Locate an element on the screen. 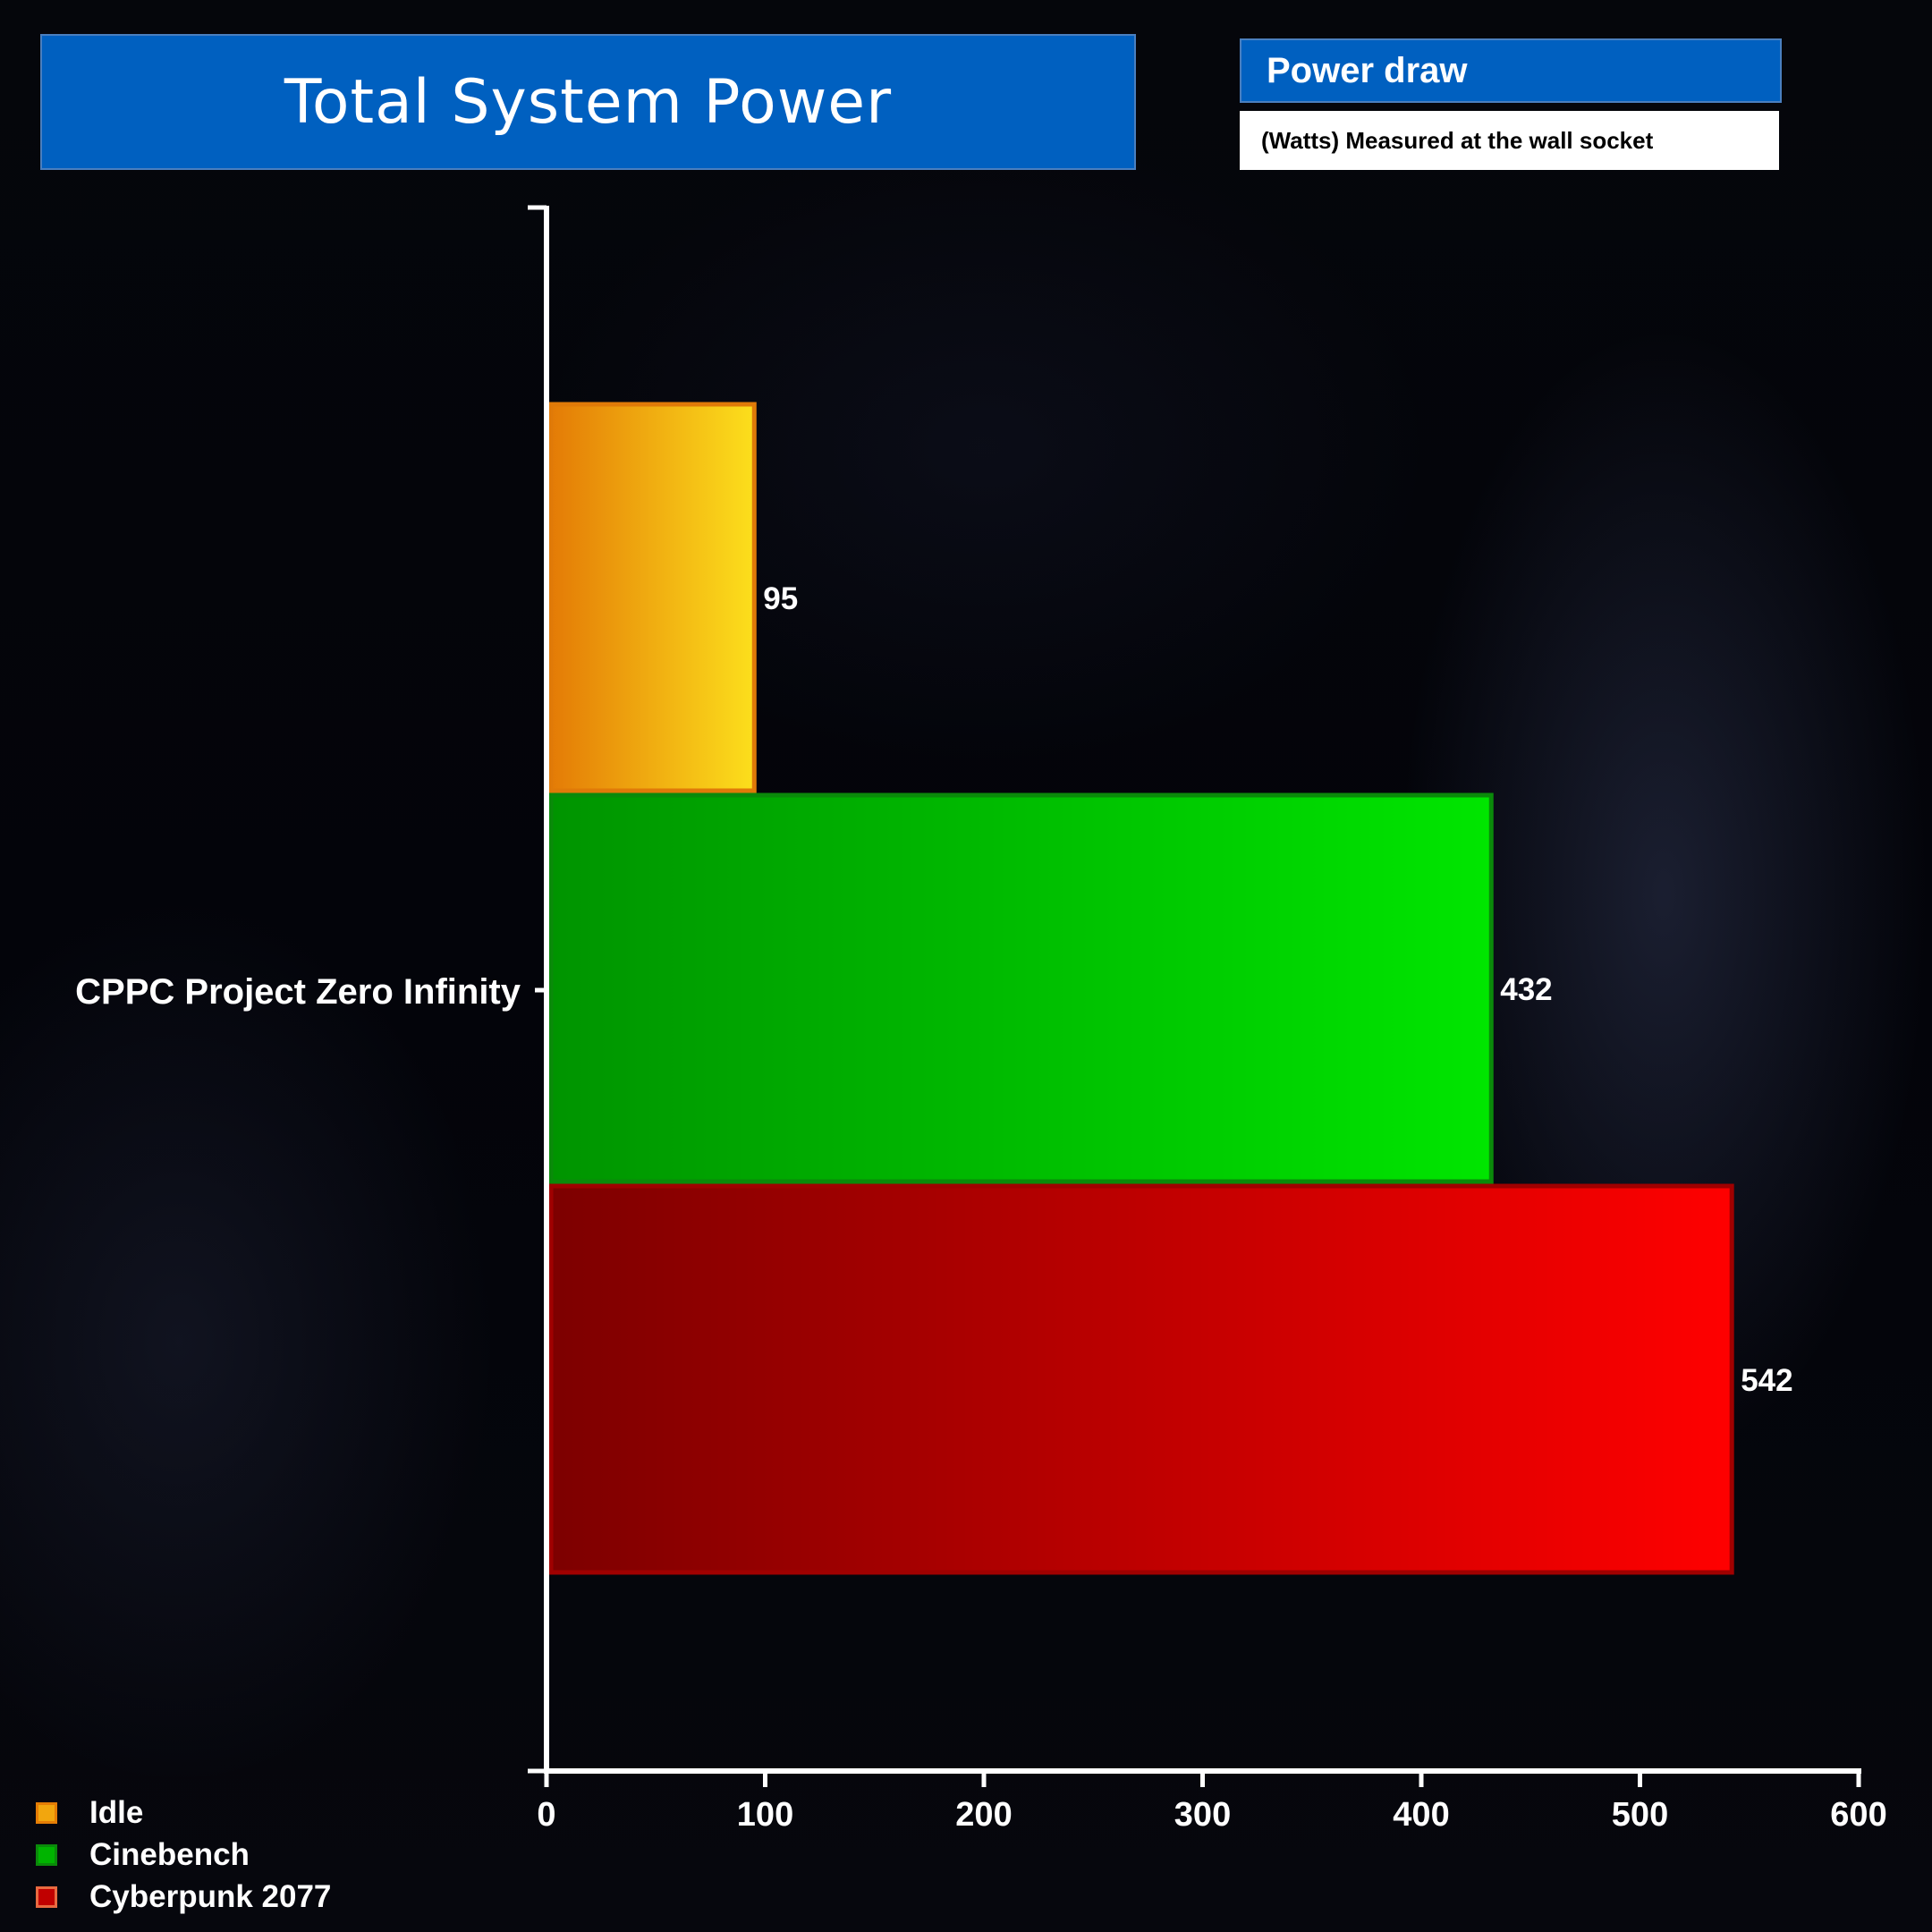  x-tick-label: 100 is located at coordinates (765, 1815).